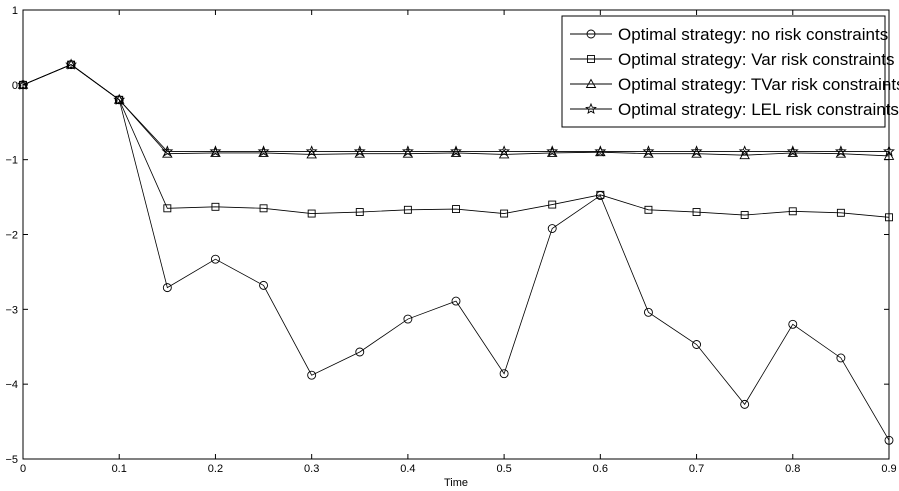 This screenshot has height=491, width=899. Describe the element at coordinates (723, 71) in the screenshot. I see `legend-box` at that location.